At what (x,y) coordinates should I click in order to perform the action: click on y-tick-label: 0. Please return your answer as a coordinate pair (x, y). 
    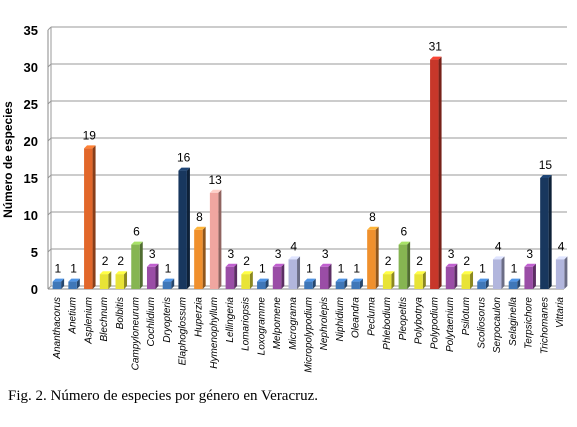
    Looking at the image, I should click on (34, 289).